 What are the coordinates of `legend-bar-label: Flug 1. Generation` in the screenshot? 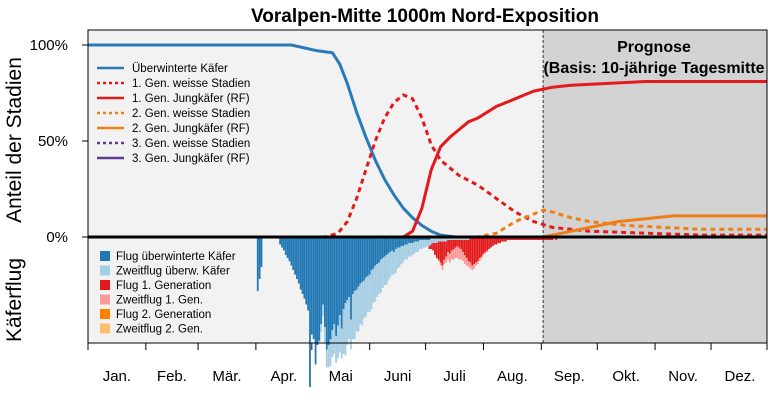 It's located at (163, 286).